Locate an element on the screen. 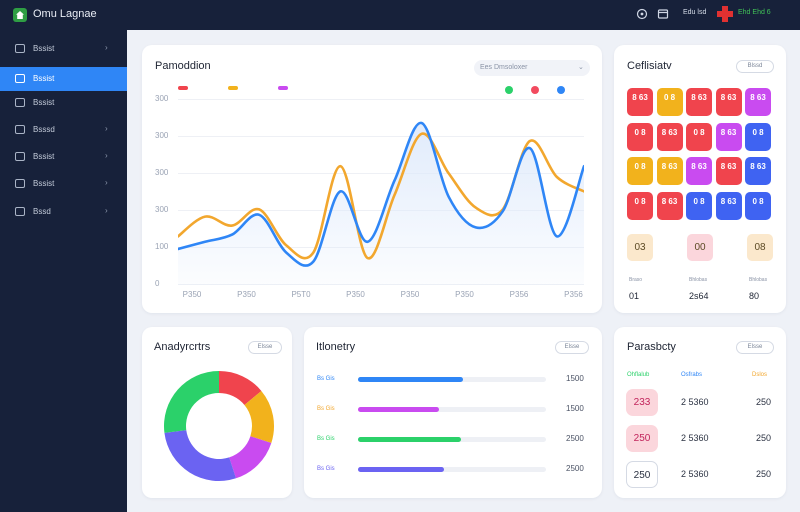 This screenshot has height=512, width=800. donut-title: Anadyrcrtrs is located at coordinates (182, 347).